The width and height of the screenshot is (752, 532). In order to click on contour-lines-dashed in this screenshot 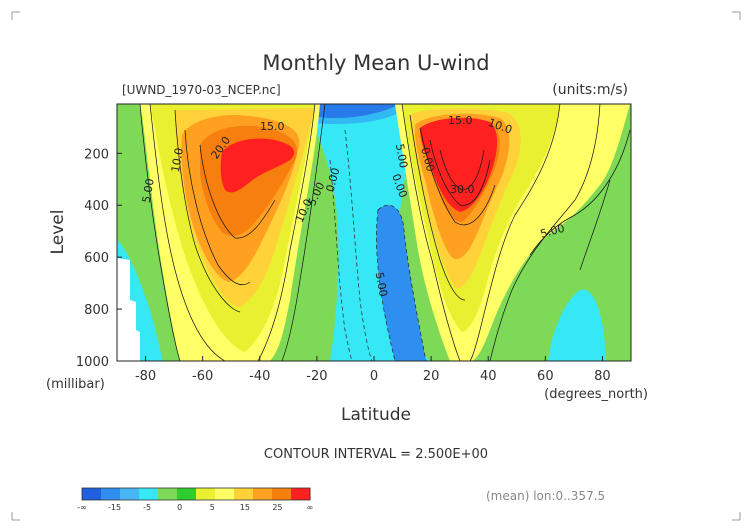, I will do `click(378, 245)`.